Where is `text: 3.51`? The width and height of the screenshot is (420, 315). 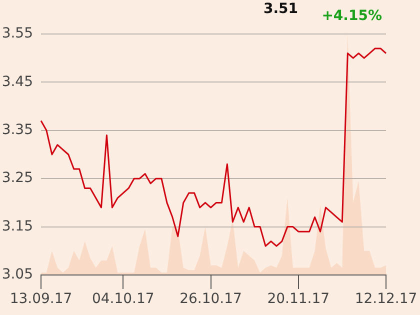
text: 3.51 is located at coordinates (280, 9).